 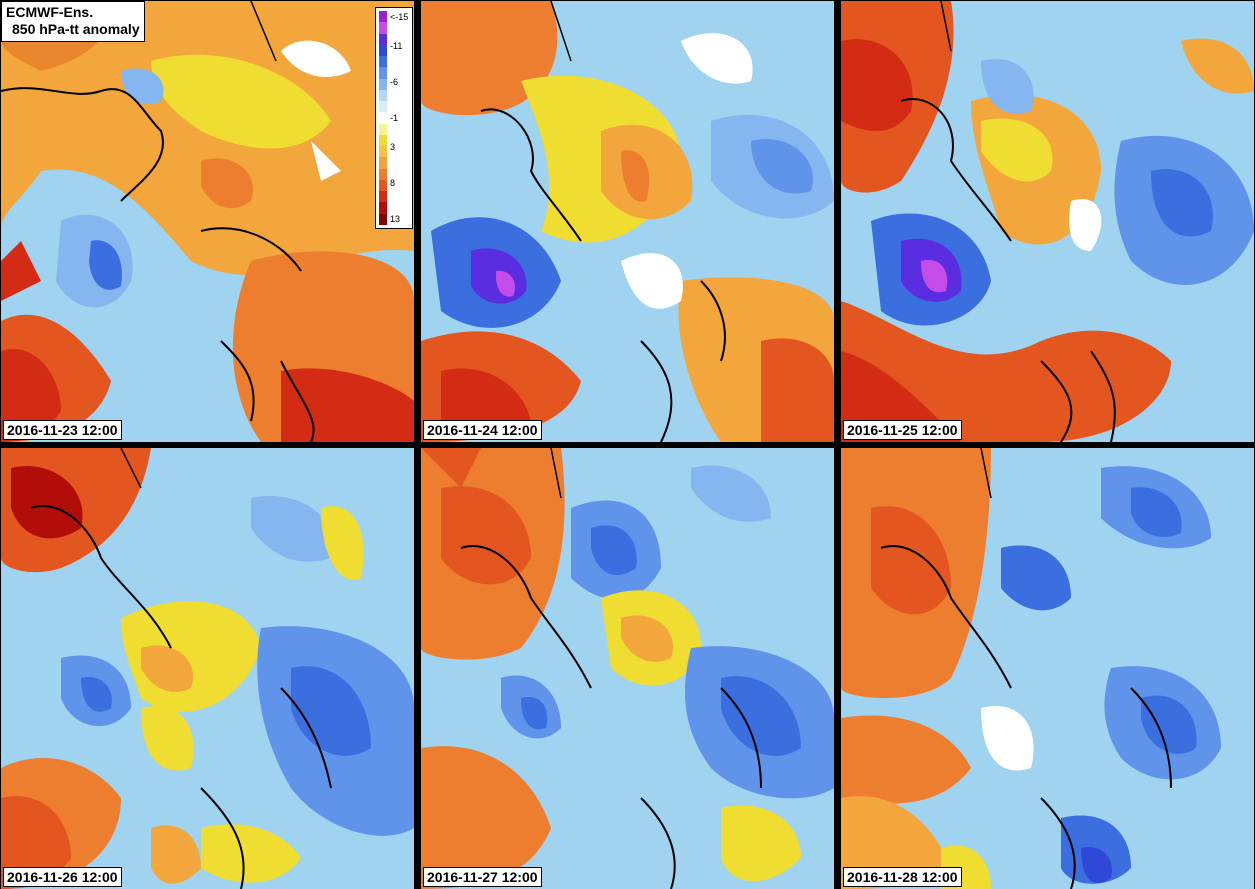 I want to click on legend-tick-label: <-15, so click(x=399, y=17).